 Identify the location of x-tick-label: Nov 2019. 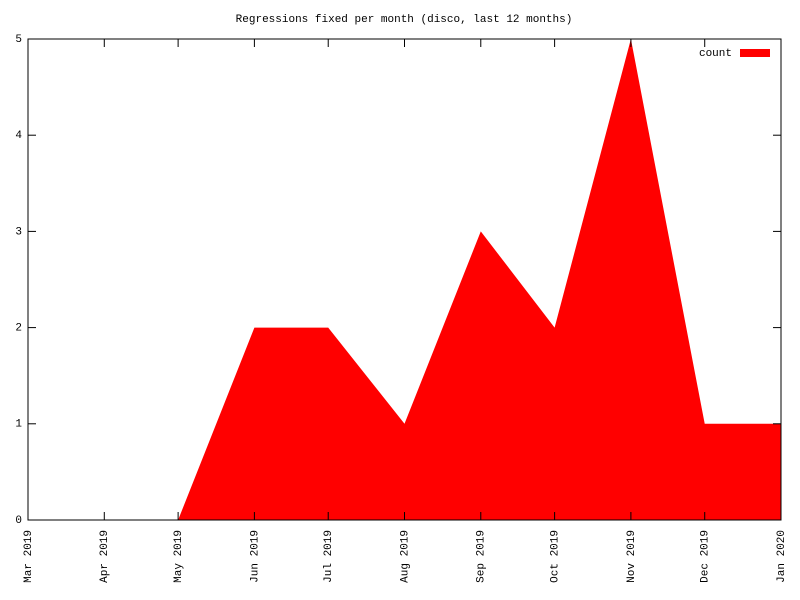
(632, 556).